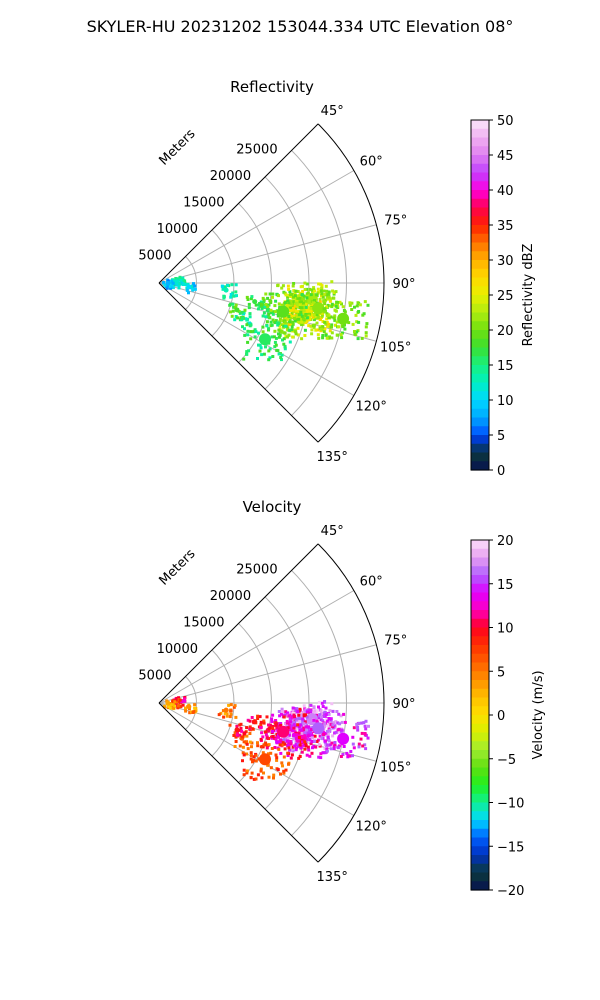 This screenshot has width=600, height=1000. Describe the element at coordinates (528, 295) in the screenshot. I see `reflectivity-colorbar-label: Reflectivity dBZ` at that location.